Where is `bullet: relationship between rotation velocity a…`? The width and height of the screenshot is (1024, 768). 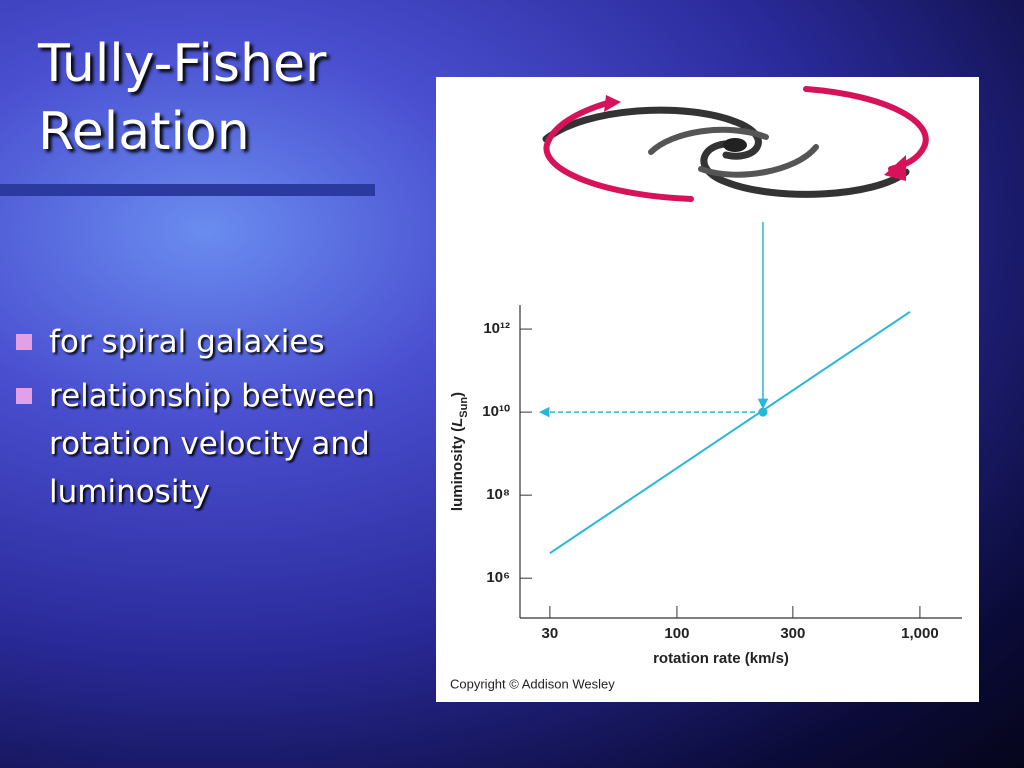
bullet: relationship between rotation velocity a… is located at coordinates (219, 444).